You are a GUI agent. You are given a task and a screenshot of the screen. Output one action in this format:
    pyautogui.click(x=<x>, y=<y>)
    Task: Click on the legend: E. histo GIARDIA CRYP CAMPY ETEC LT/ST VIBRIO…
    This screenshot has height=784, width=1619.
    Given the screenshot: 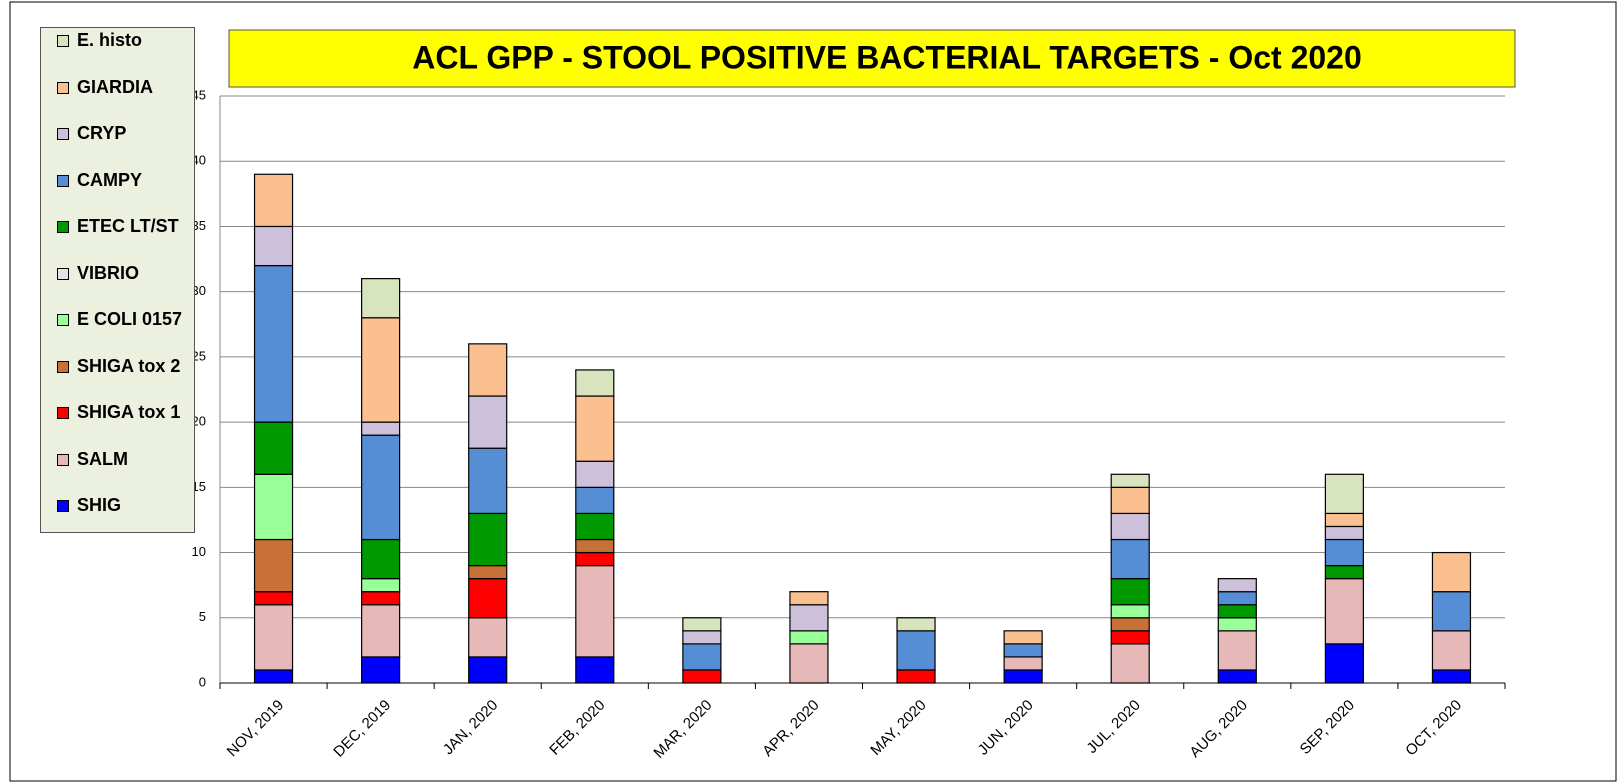 What is the action you would take?
    pyautogui.click(x=117, y=280)
    